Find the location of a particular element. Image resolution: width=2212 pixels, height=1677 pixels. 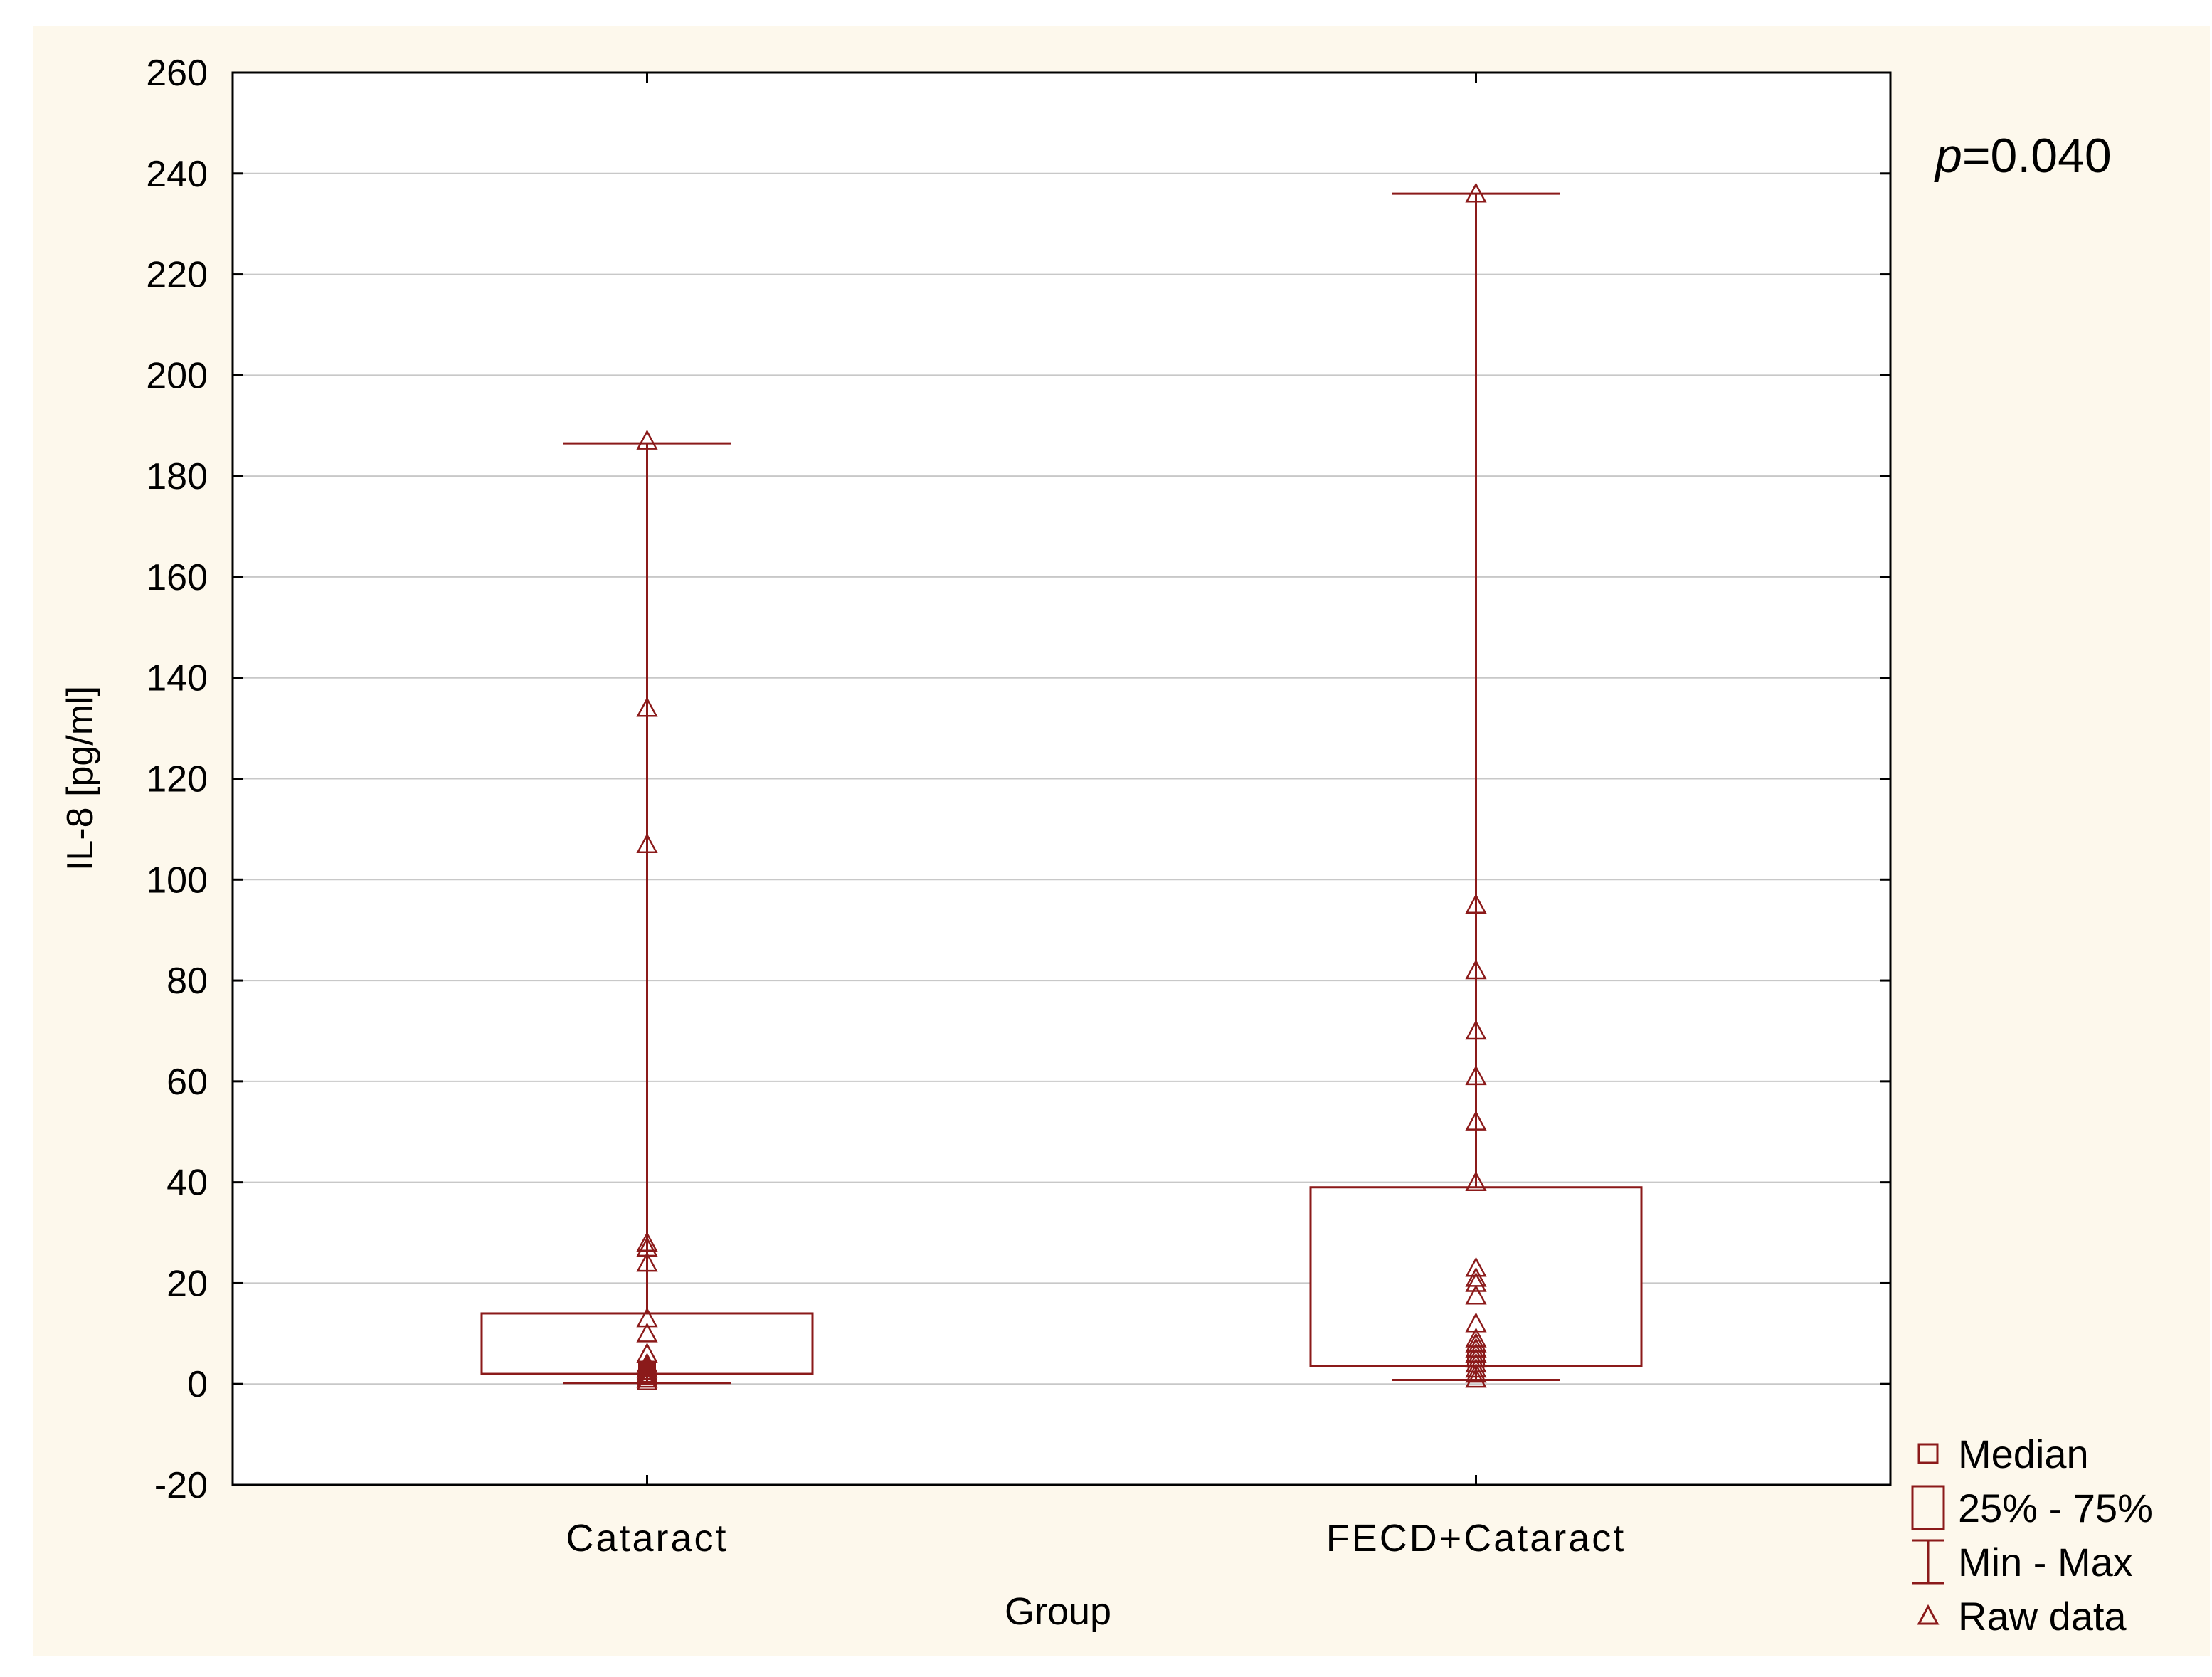

legend-item: 25% - 75% is located at coordinates (2032, 1507).